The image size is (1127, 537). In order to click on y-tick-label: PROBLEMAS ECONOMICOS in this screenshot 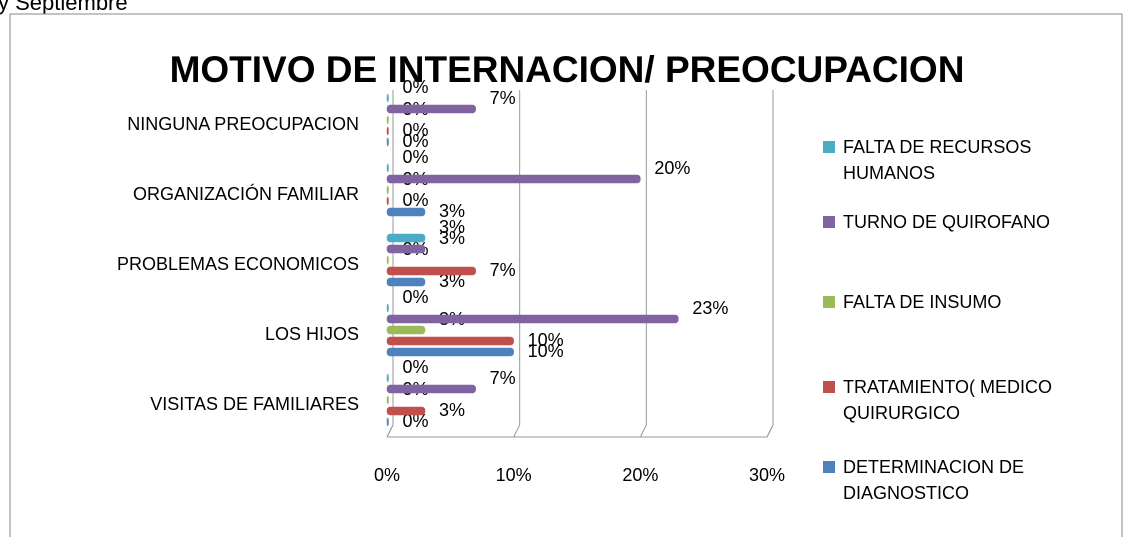, I will do `click(238, 264)`.